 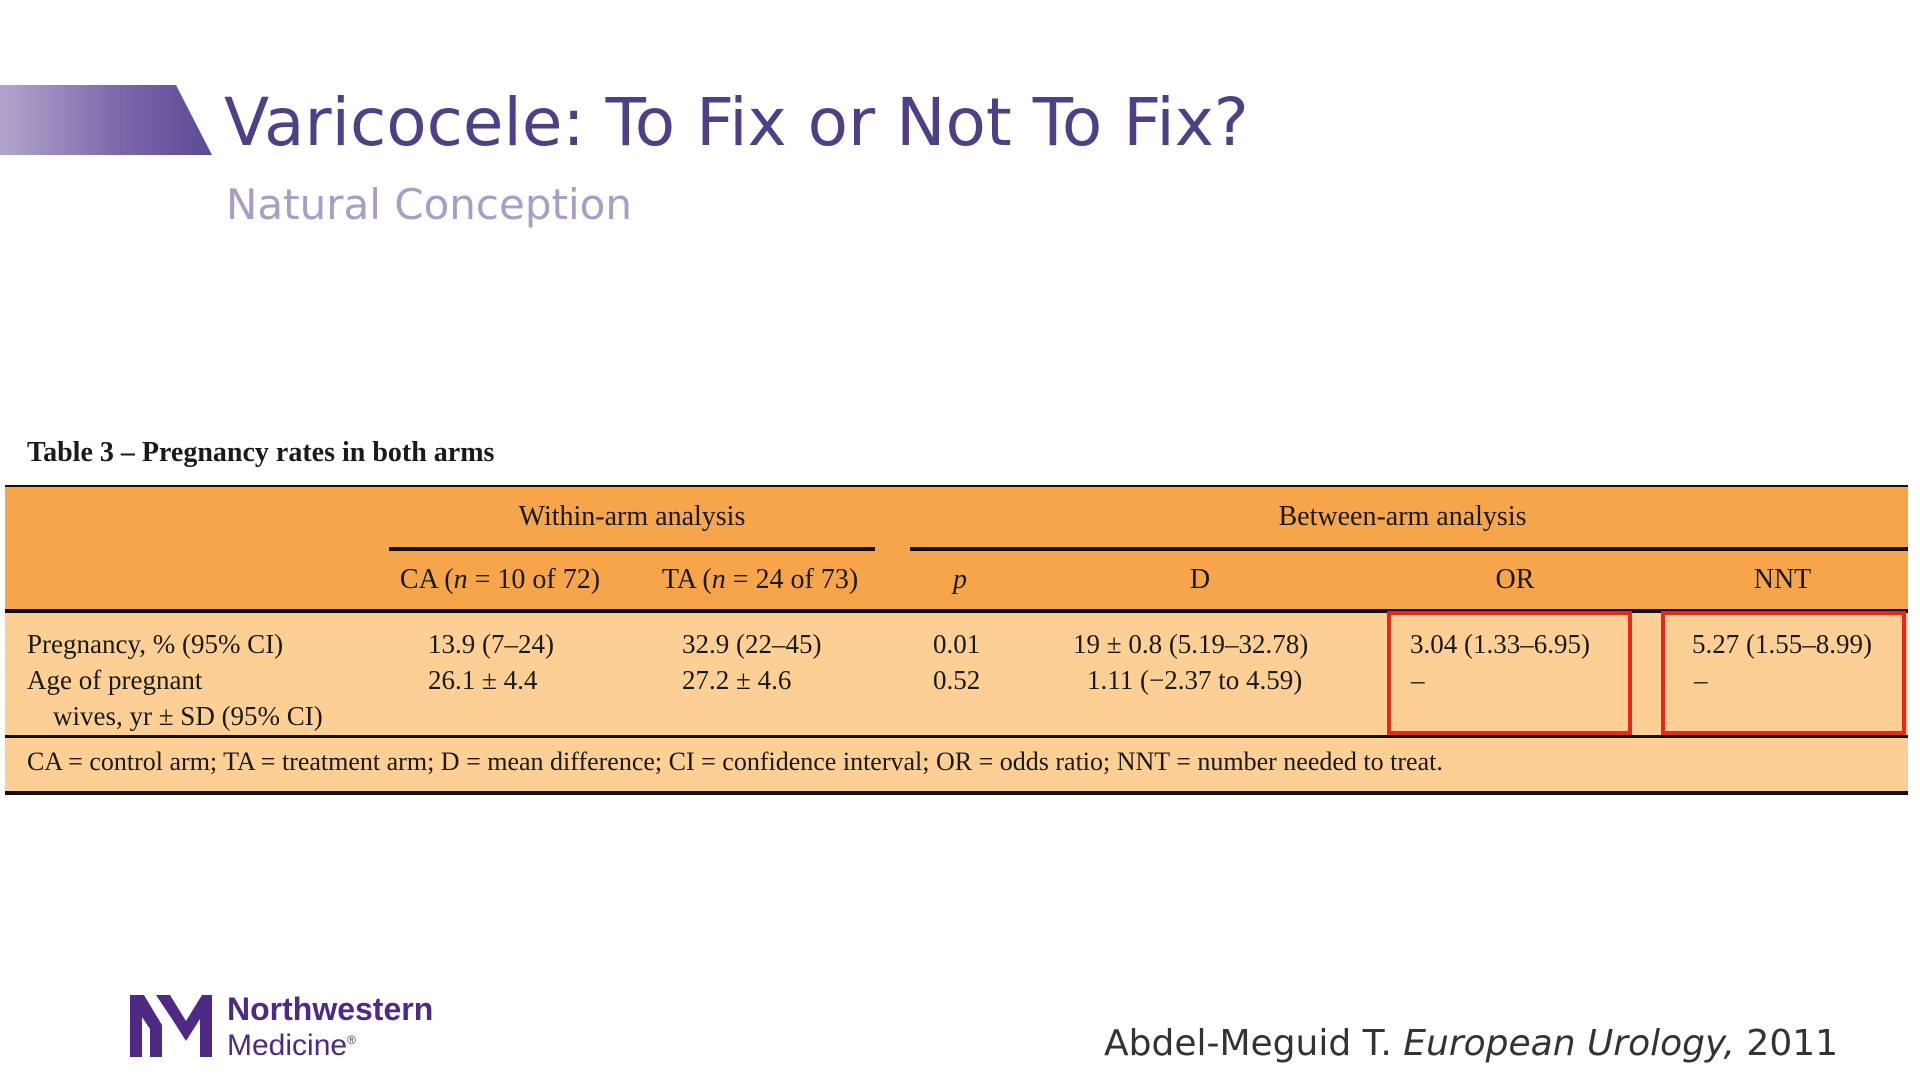 I want to click on title-accent-bar, so click(x=106, y=120).